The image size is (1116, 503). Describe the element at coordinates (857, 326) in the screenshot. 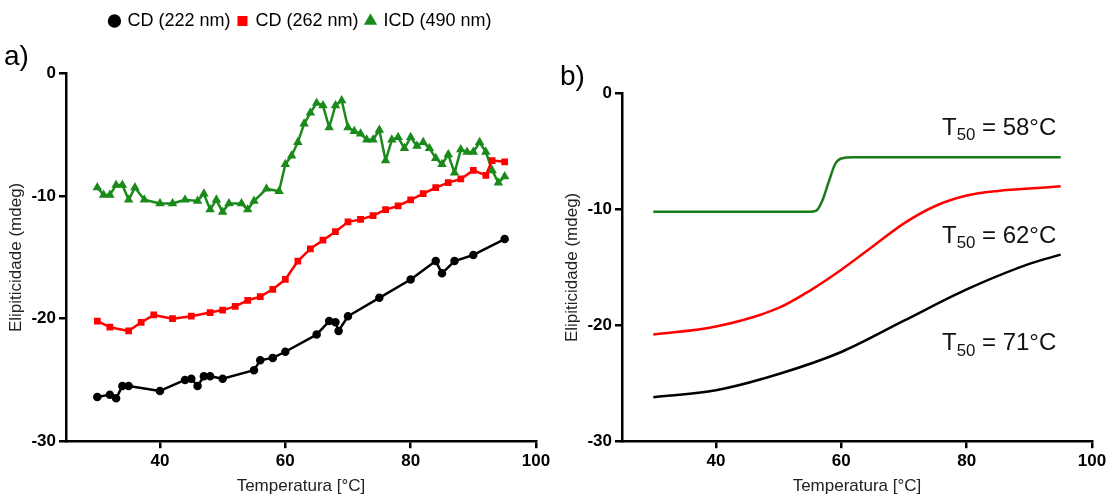

I see `line-series` at that location.